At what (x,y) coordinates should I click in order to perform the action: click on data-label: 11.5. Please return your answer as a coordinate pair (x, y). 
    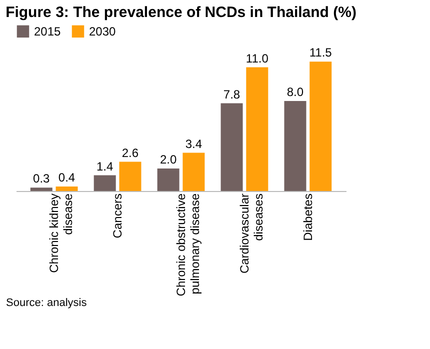
    Looking at the image, I should click on (320, 53).